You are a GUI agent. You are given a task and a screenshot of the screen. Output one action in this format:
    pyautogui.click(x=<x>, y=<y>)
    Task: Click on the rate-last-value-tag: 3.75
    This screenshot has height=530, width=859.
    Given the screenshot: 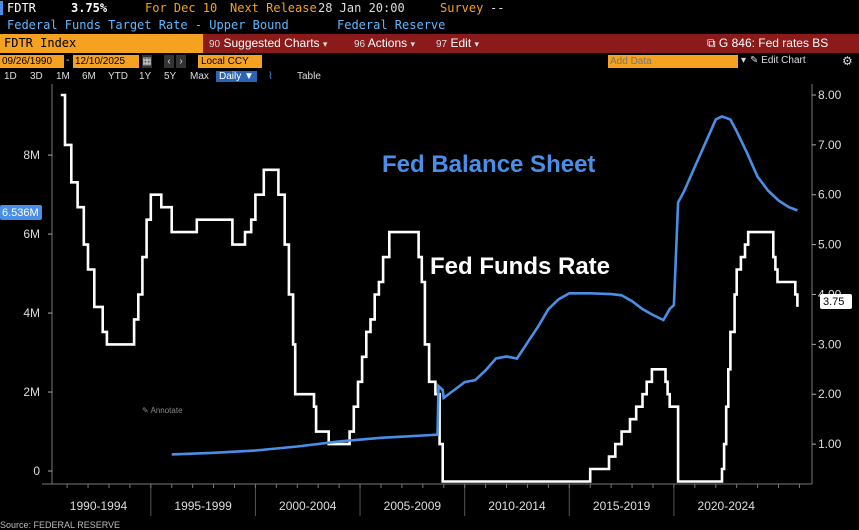 What is the action you would take?
    pyautogui.click(x=836, y=301)
    